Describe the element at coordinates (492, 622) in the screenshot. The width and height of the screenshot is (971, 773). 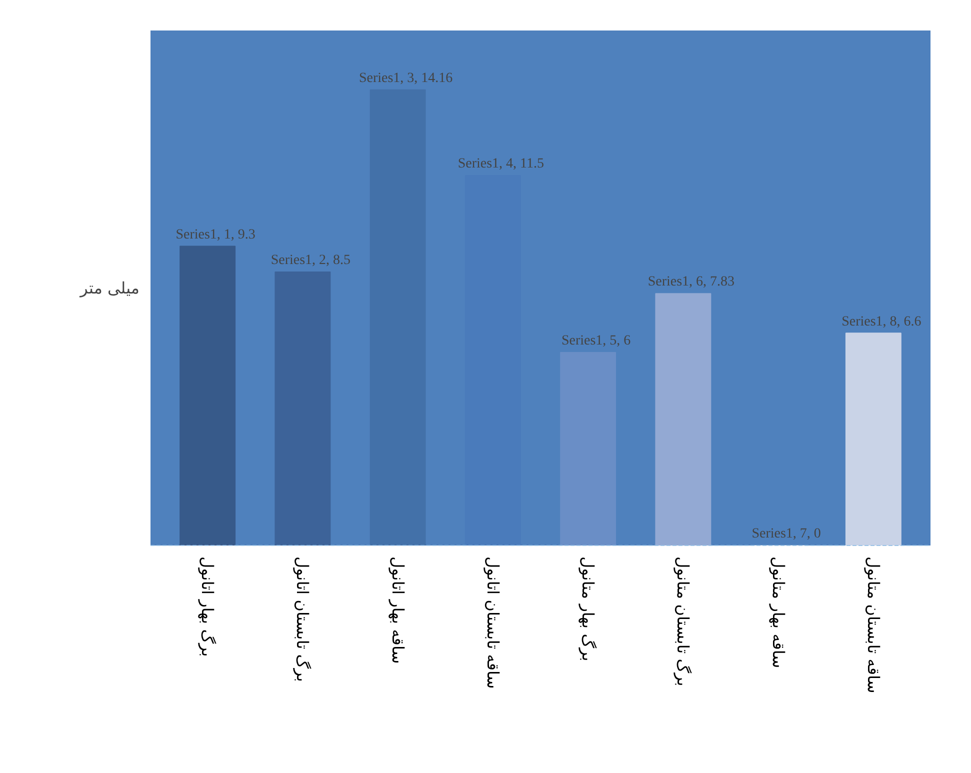
I see `x-tick-label: ساقه تابستان اتانول` at that location.